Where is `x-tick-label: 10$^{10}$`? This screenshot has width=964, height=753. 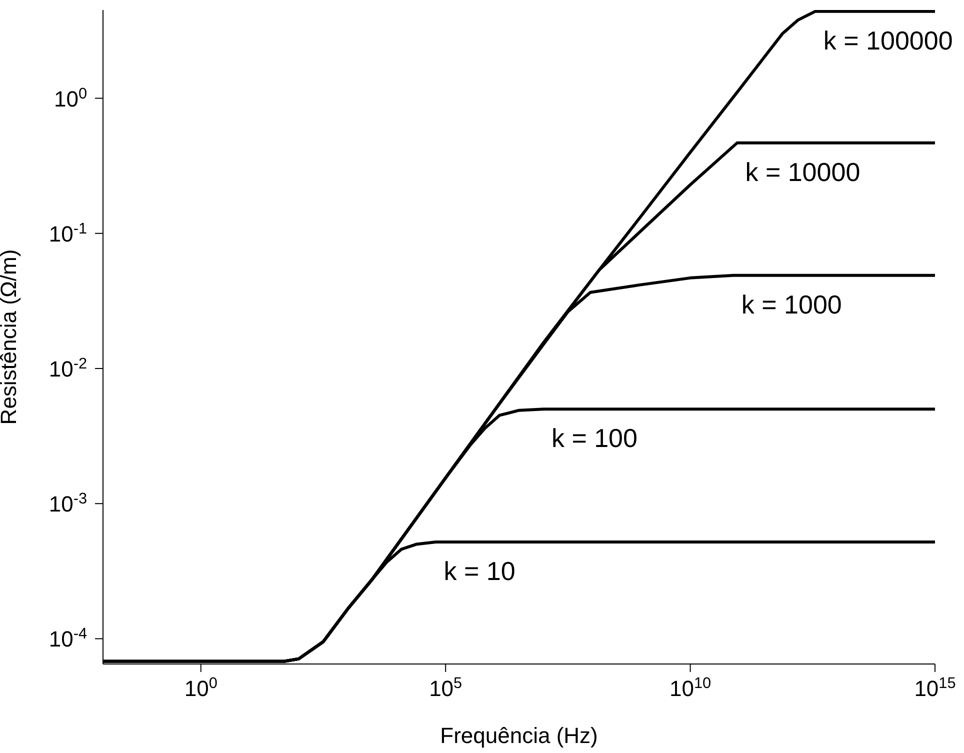 x-tick-label: 10$^{10}$ is located at coordinates (690, 687).